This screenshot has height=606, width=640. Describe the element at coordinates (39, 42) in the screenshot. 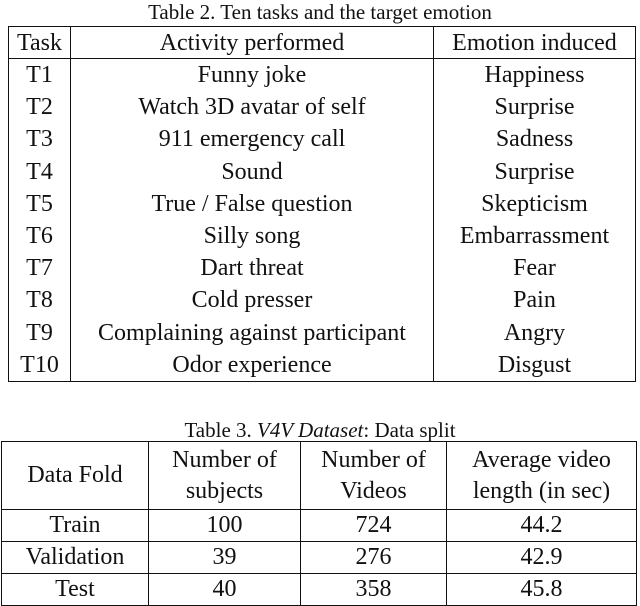

I see `table2-header-cell: Task` at that location.